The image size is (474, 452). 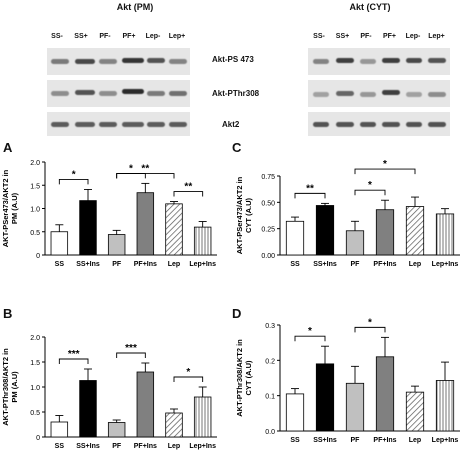 I want to click on y-tick-label: 0.0, so click(x=270, y=432).